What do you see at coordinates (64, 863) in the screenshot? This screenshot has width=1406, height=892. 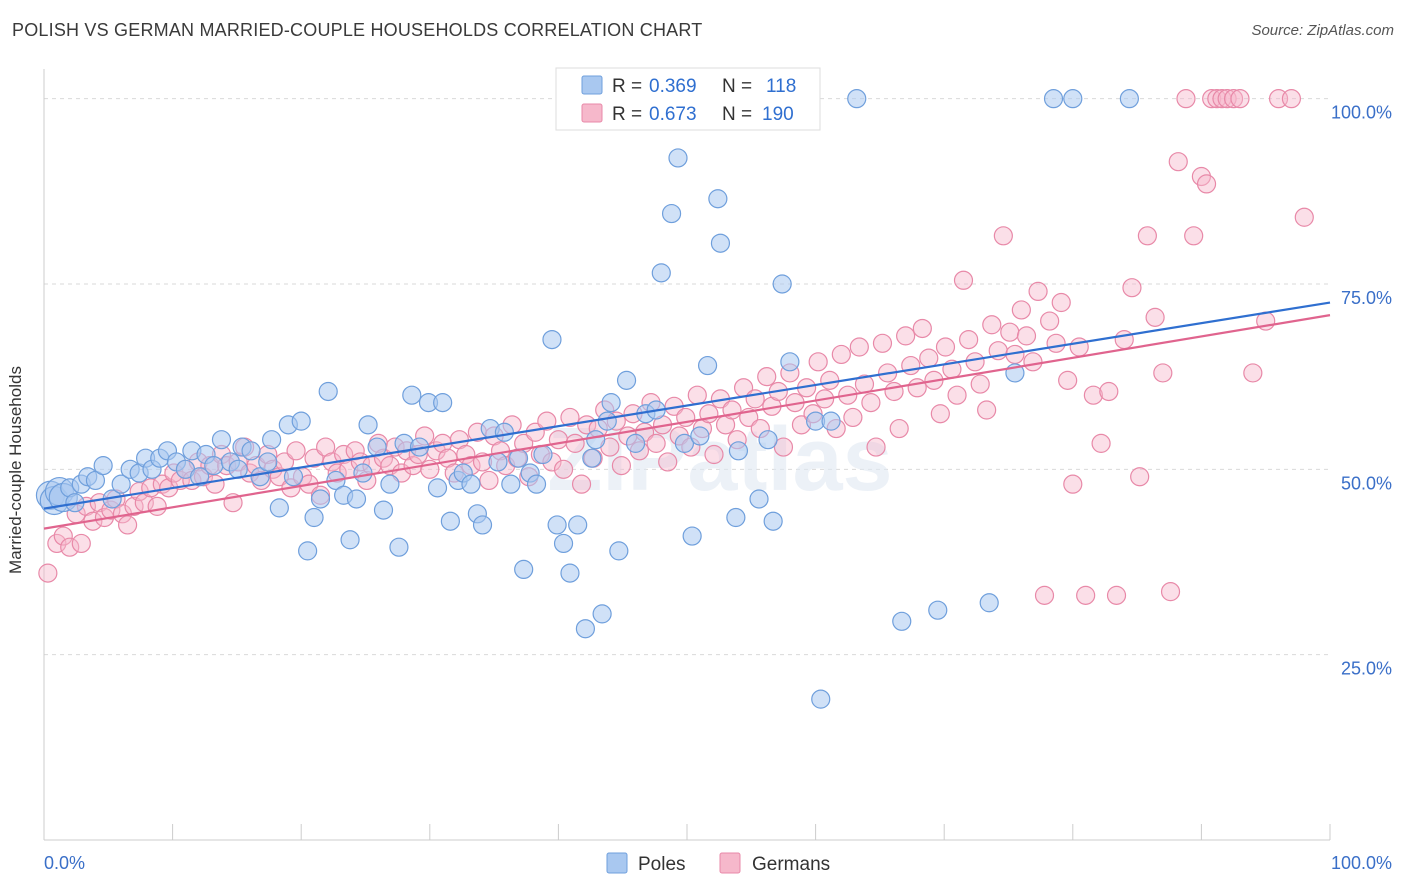 I see `x-tick-label: 0.0%` at bounding box center [64, 863].